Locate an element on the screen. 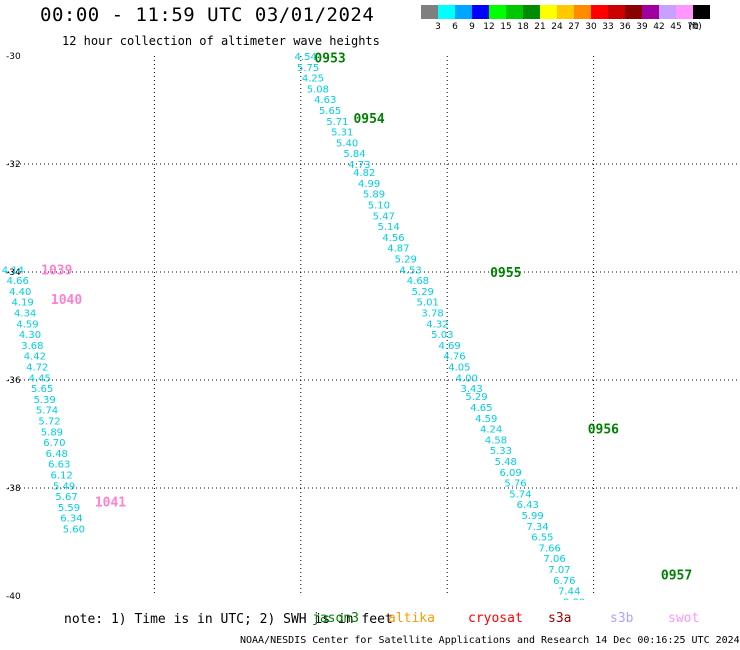 The height and width of the screenshot is (650, 740). colorbar-tick-label: 12 is located at coordinates (489, 27).